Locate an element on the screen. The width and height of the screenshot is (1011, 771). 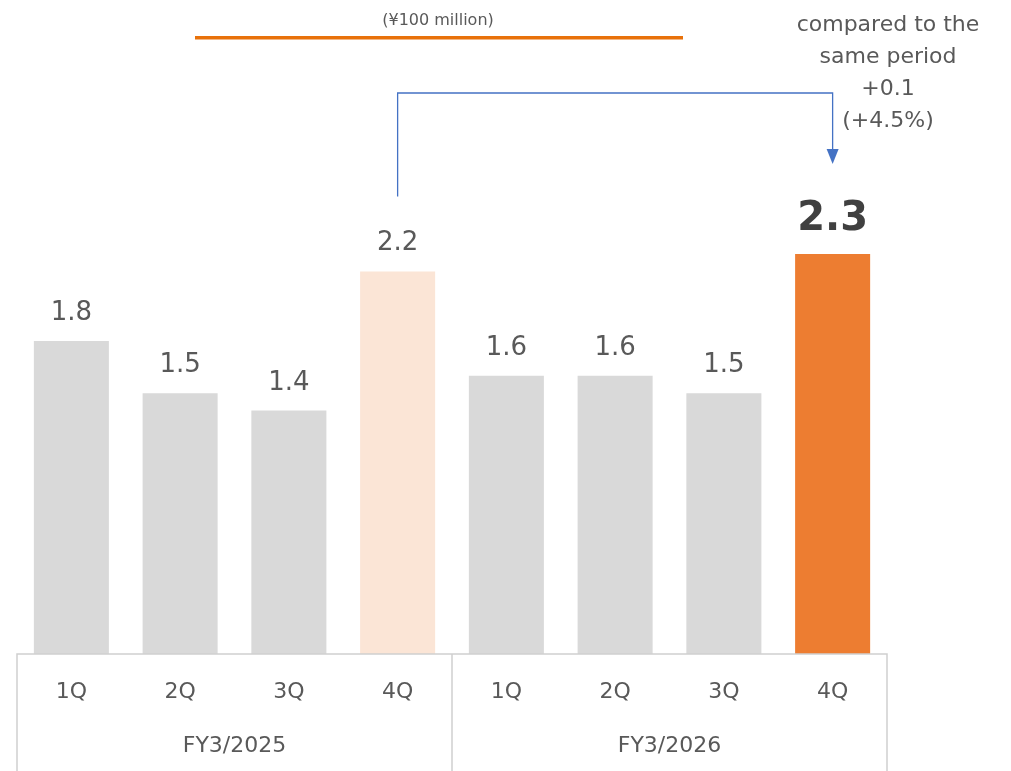
chart-subtitle: (¥100 million) is located at coordinates (438, 19).